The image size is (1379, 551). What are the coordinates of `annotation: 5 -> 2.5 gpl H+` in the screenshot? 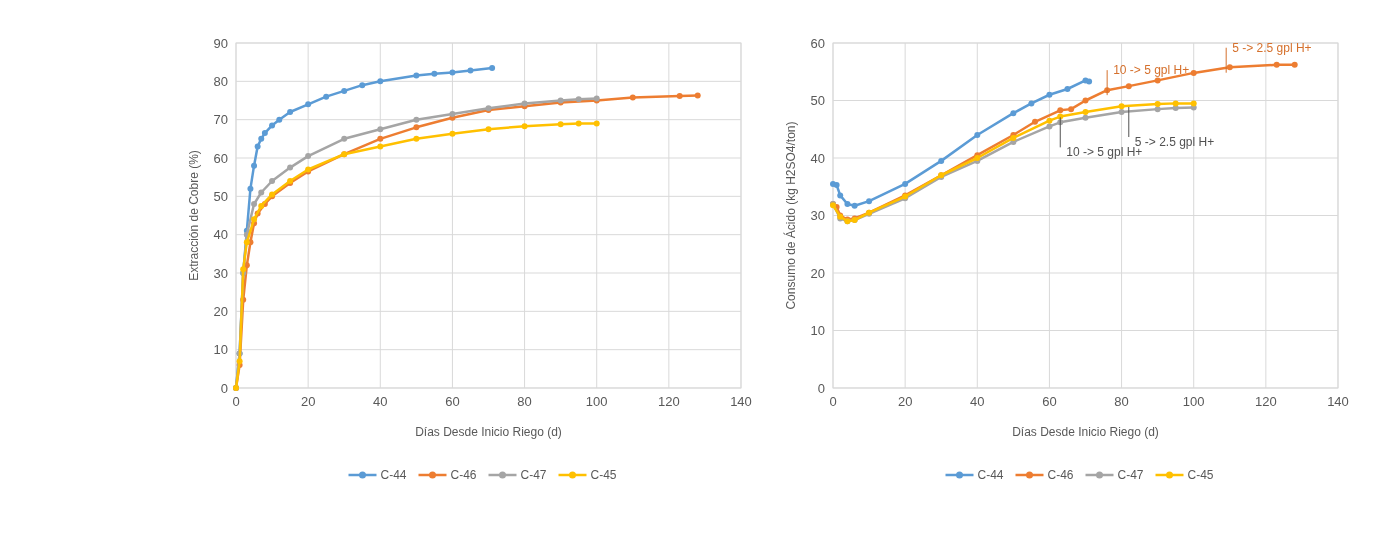 It's located at (1272, 47).